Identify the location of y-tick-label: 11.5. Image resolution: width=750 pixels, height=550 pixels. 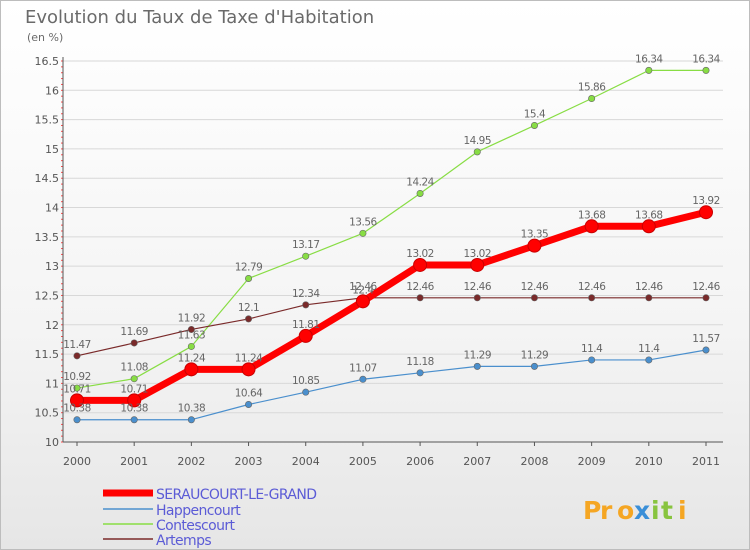
(47, 354).